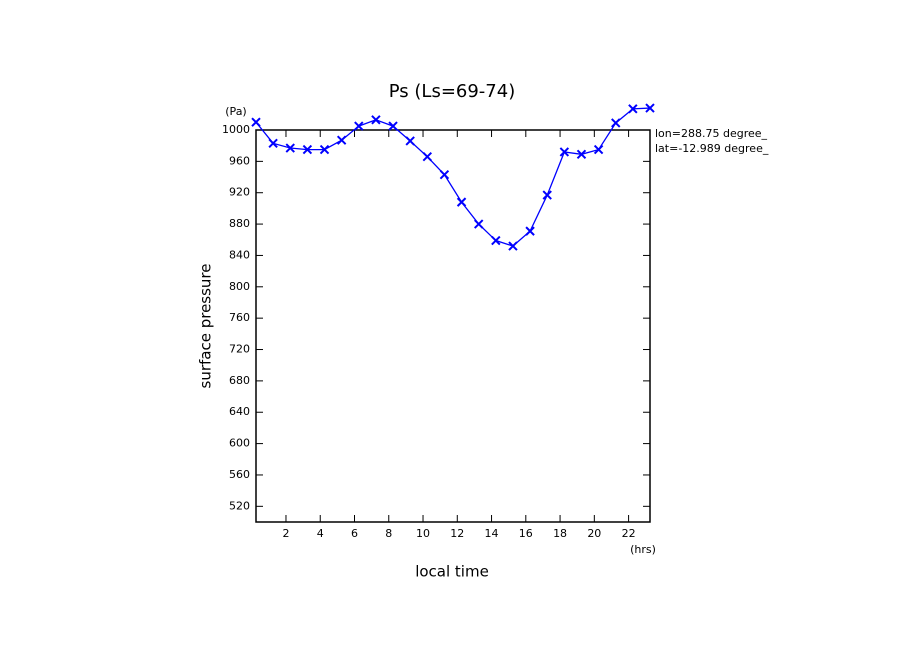  Describe the element at coordinates (239, 223) in the screenshot. I see `y-tick-label: 880` at that location.